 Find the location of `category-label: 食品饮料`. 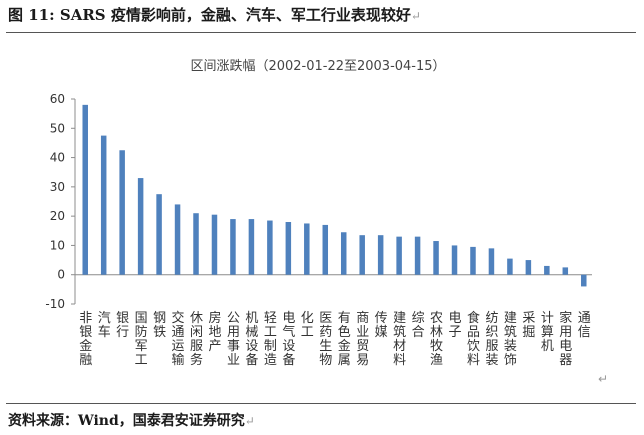

category-label: 食品饮料 is located at coordinates (473, 339).